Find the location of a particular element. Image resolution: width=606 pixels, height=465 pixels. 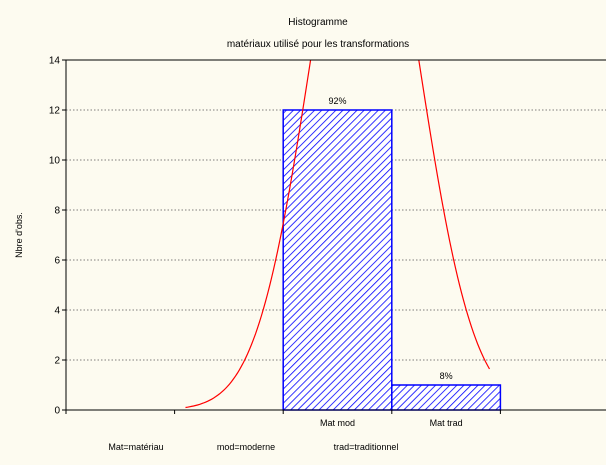

y-tick-label-0: 0 is located at coordinates (57, 411).